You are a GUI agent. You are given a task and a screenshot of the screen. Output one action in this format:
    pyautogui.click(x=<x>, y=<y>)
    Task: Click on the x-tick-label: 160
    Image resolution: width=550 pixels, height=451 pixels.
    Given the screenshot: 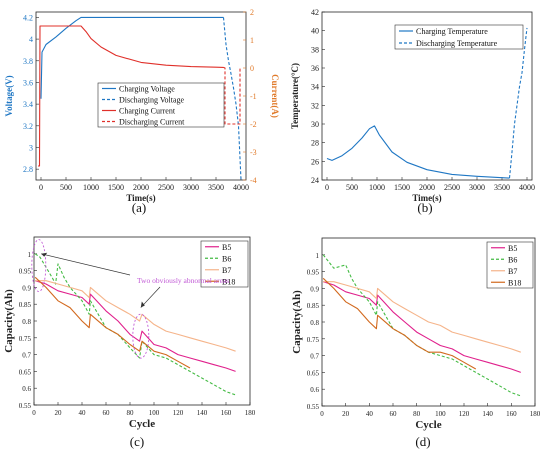 What is the action you would take?
    pyautogui.click(x=226, y=413)
    